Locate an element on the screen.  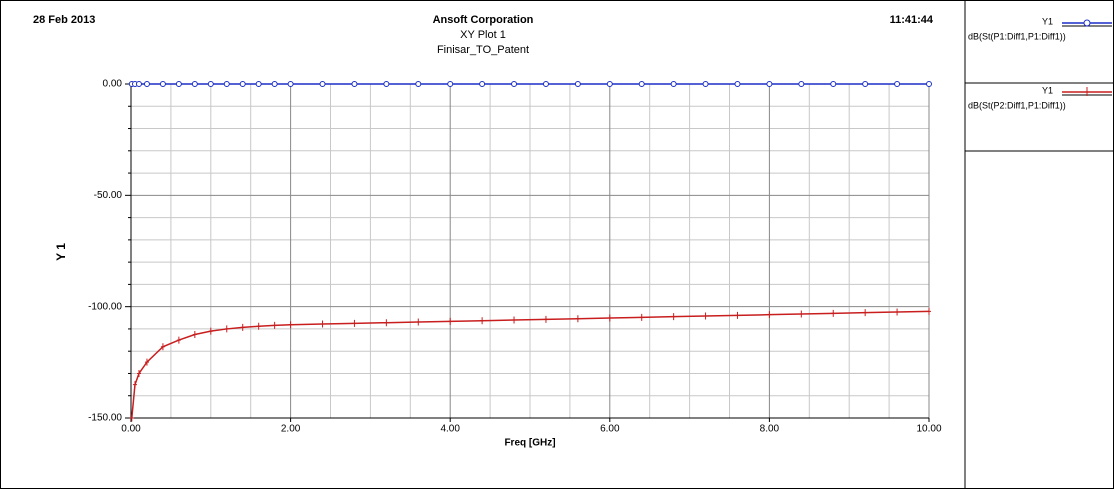
y-tick-label: 0.00 is located at coordinates (113, 84).